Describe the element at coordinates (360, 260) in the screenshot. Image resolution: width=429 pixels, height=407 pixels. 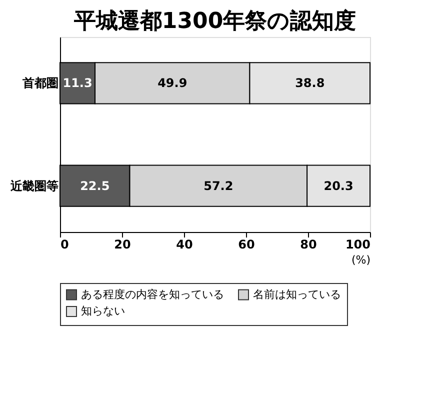
I see `x-axis-title: (%)` at that location.